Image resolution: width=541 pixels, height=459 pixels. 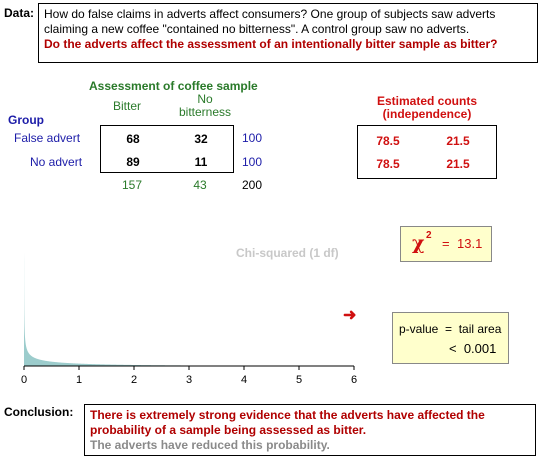 What do you see at coordinates (473, 348) in the screenshot?
I see `p-value-line-2: < 0.001` at bounding box center [473, 348].